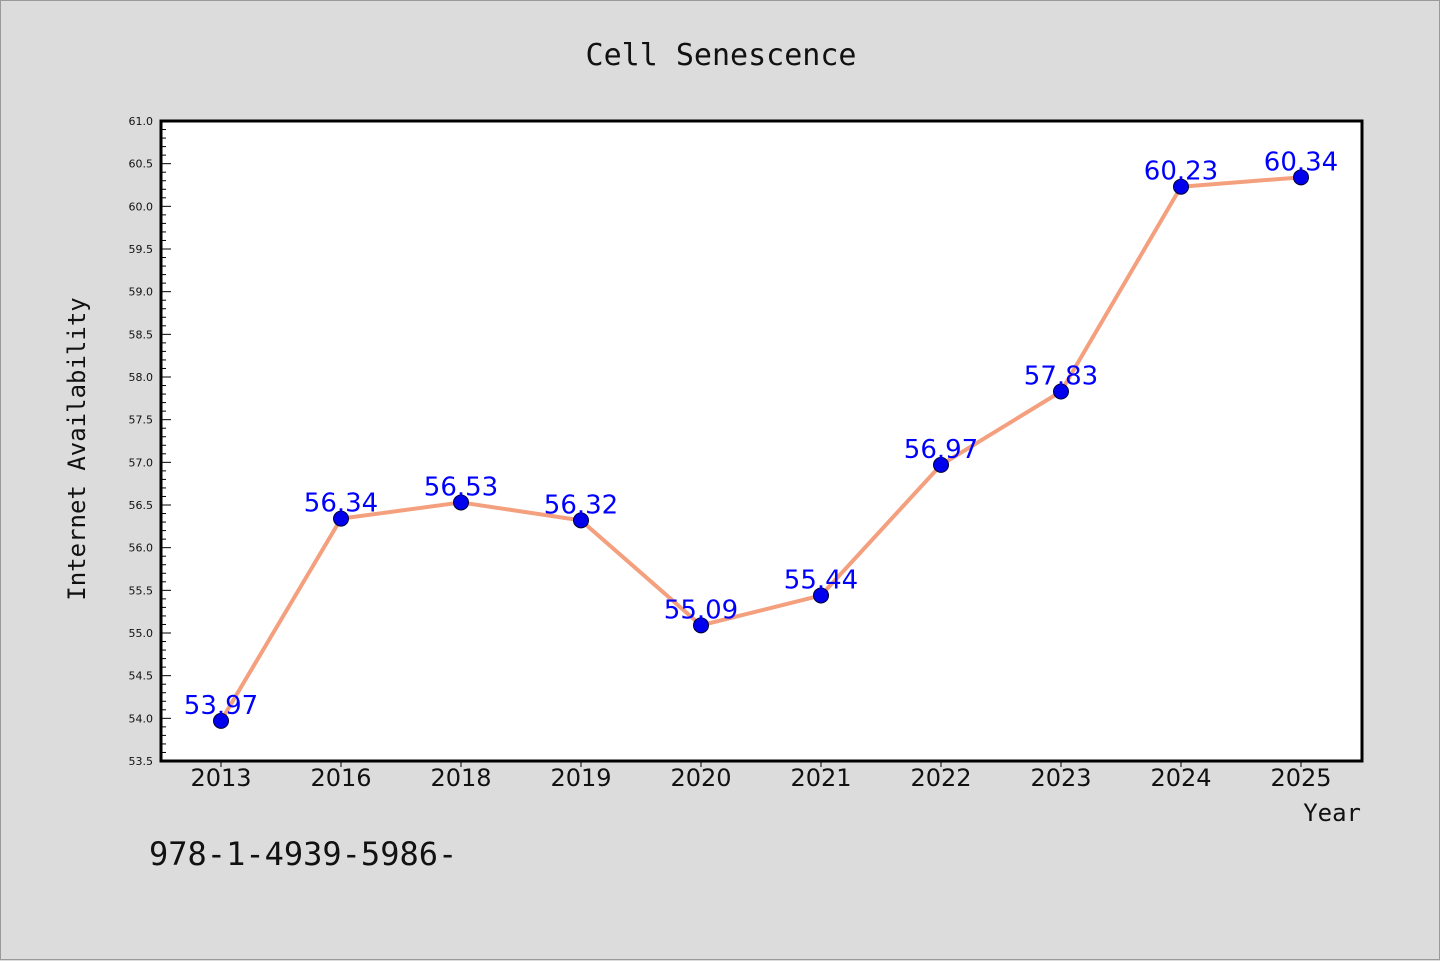 Image resolution: width=1440 pixels, height=961 pixels. What do you see at coordinates (1301, 162) in the screenshot?
I see `data-label: 60.34` at bounding box center [1301, 162].